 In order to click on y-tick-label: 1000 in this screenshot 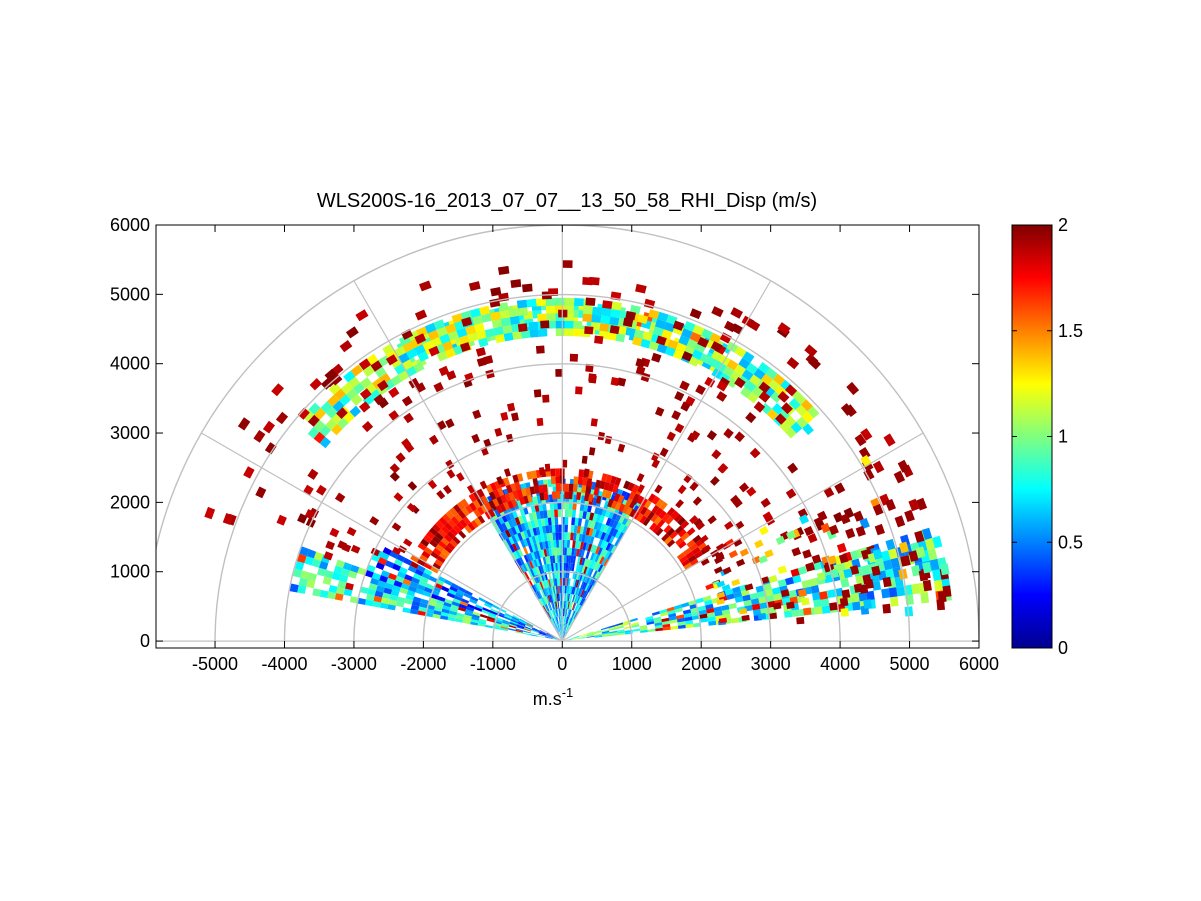, I will do `click(130, 572)`.